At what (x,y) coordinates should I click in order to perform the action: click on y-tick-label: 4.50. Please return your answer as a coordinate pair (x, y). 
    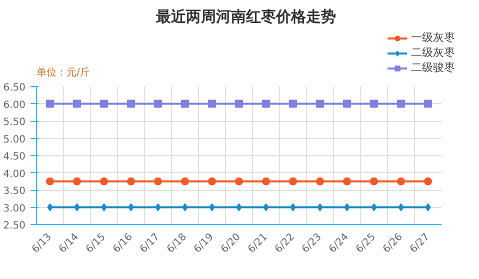
    Looking at the image, I should click on (14, 157).